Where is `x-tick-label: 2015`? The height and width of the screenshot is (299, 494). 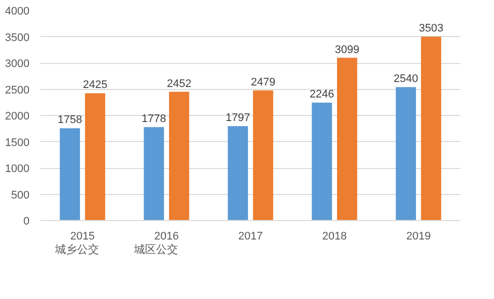
x-tick-label: 2015 is located at coordinates (82, 236).